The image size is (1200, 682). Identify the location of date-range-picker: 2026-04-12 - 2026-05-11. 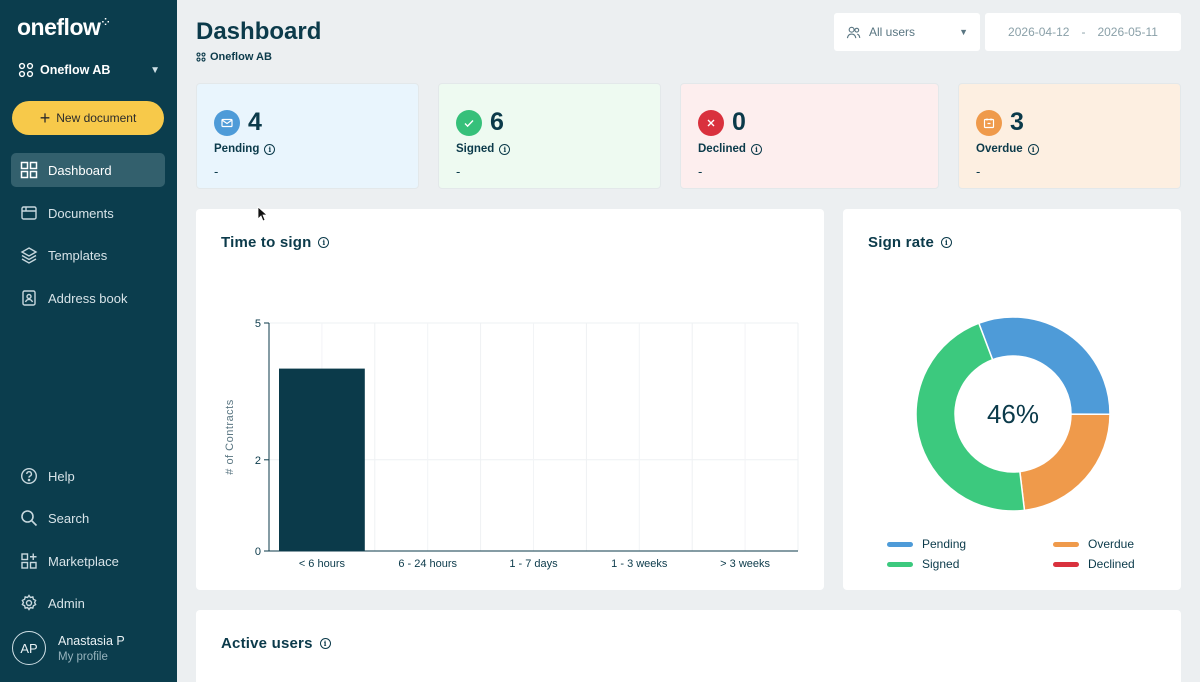
(1083, 32).